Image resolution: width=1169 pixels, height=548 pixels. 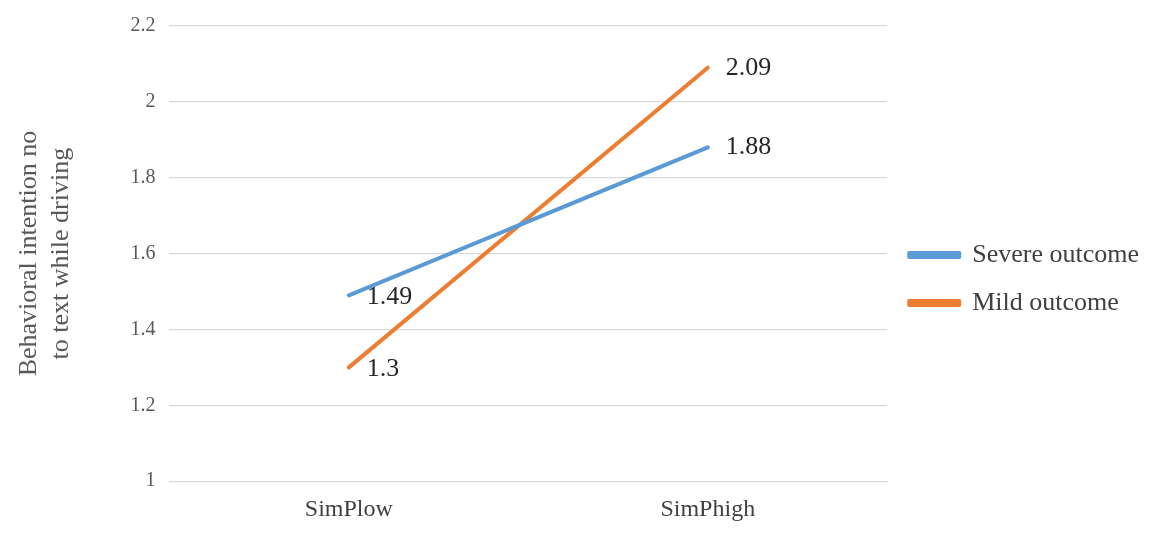 I want to click on x-tick-label: SimPlow, so click(x=349, y=507).